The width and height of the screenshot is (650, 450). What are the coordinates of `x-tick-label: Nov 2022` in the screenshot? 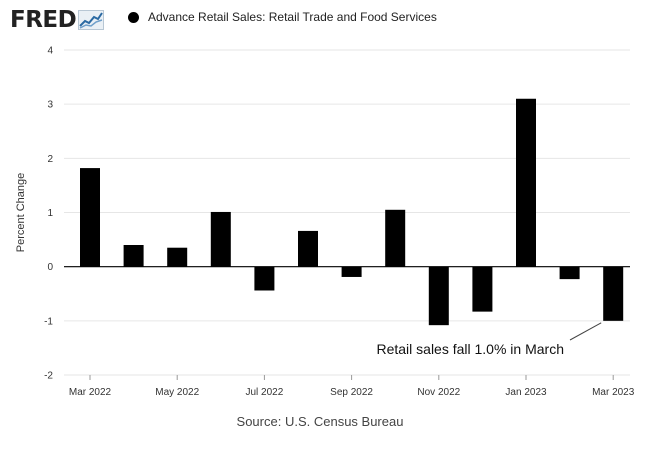 It's located at (438, 392).